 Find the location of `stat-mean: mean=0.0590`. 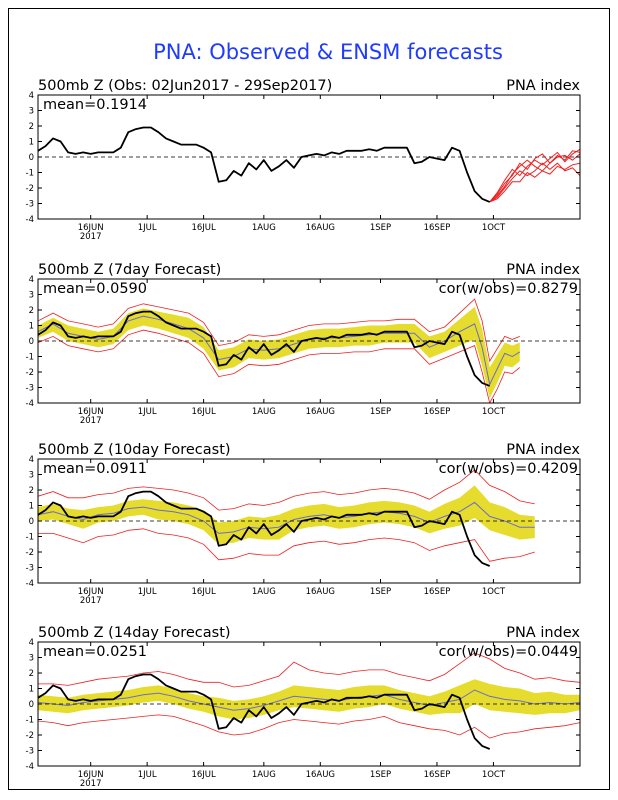

stat-mean: mean=0.0590 is located at coordinates (95, 289).